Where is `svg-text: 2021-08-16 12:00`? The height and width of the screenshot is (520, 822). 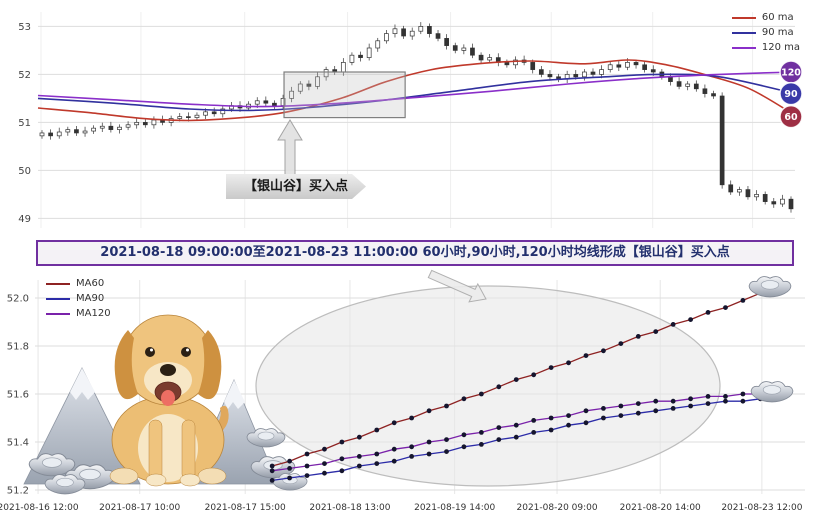
svg-text: 2021-08-16 12:00 is located at coordinates (39, 508).